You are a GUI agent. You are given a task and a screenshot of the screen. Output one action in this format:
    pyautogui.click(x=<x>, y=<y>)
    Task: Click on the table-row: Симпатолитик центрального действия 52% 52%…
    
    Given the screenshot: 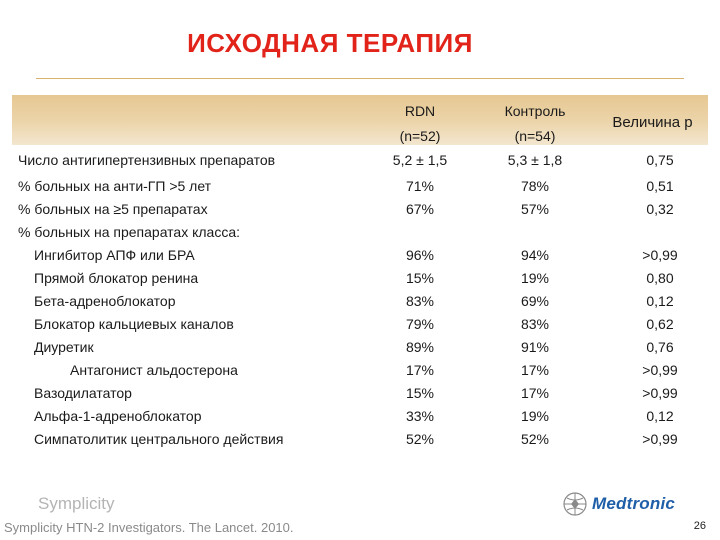 What is the action you would take?
    pyautogui.click(x=360, y=442)
    